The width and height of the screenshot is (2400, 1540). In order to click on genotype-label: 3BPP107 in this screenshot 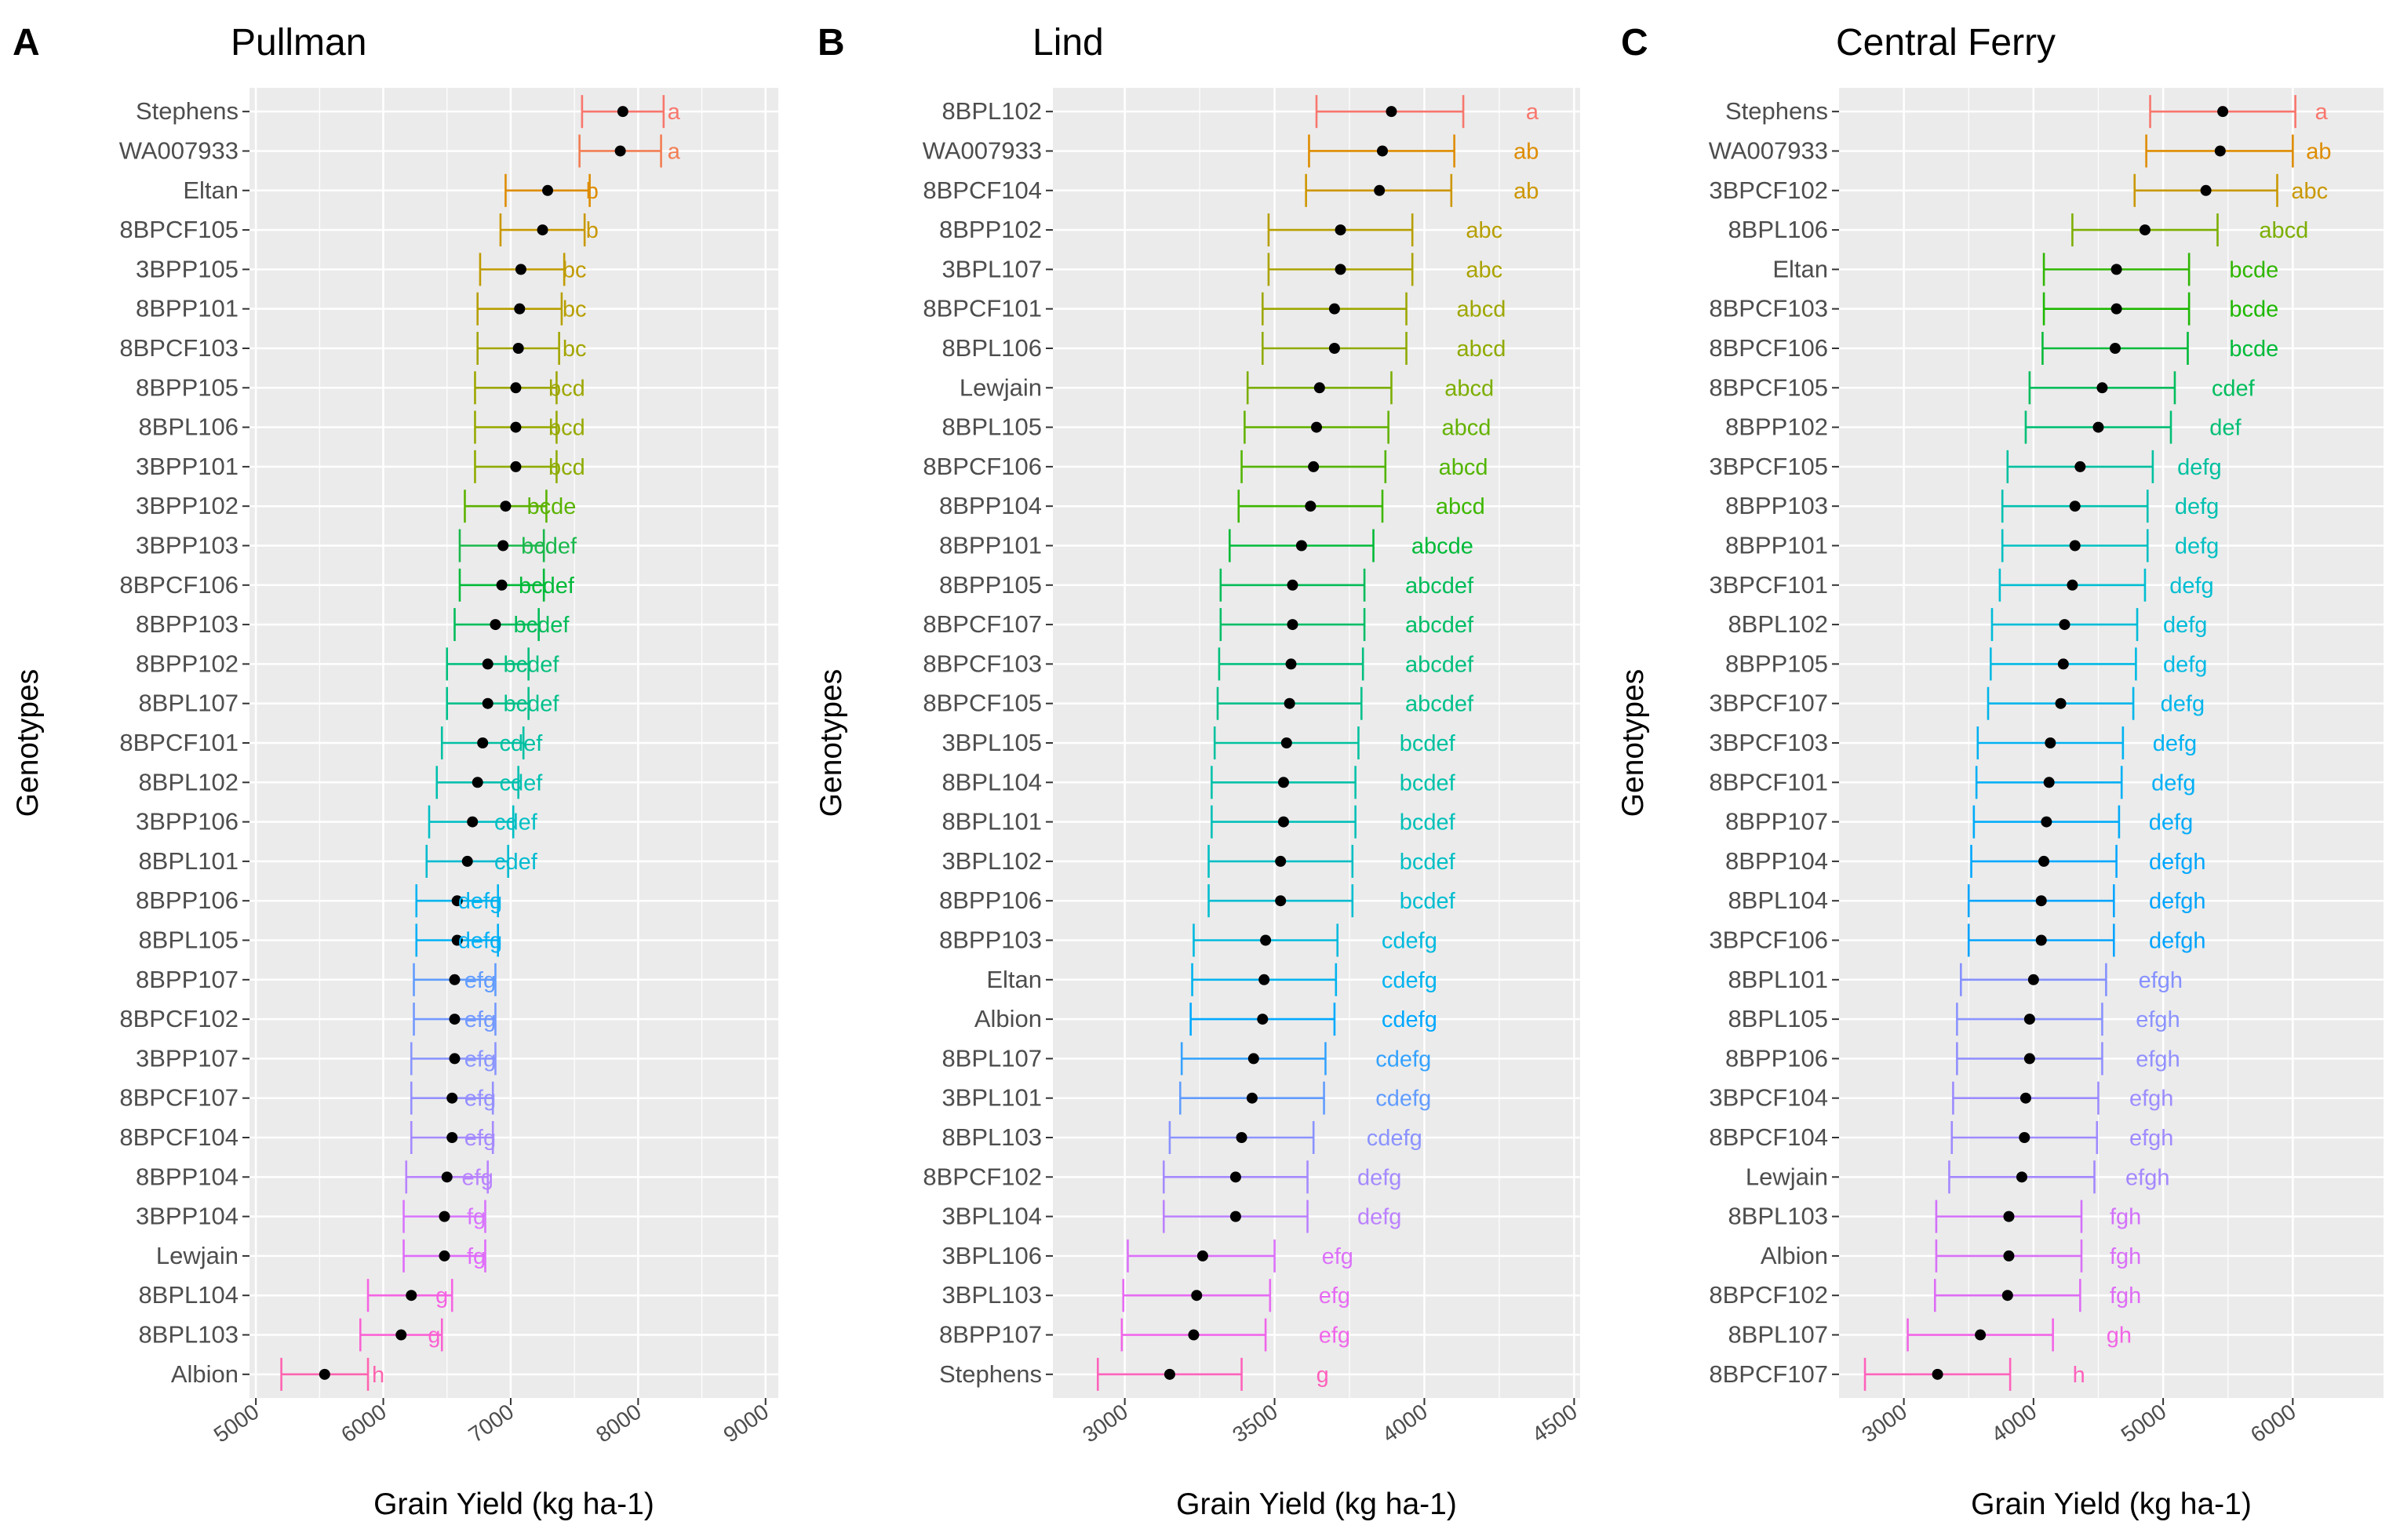, I will do `click(187, 1058)`.